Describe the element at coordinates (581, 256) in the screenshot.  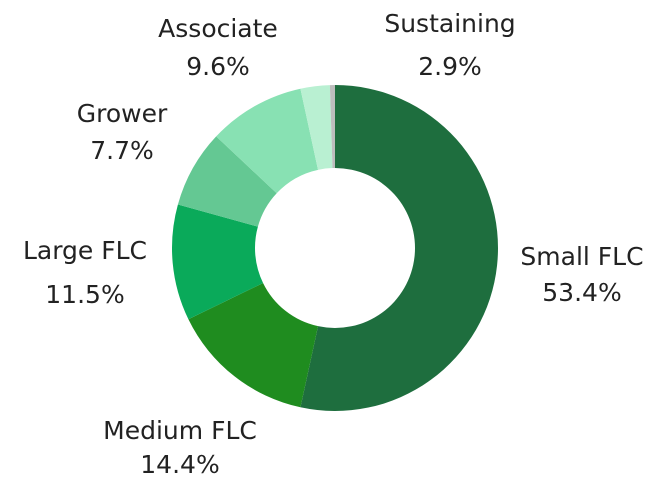
I see `slice-label: Small FLC` at that location.